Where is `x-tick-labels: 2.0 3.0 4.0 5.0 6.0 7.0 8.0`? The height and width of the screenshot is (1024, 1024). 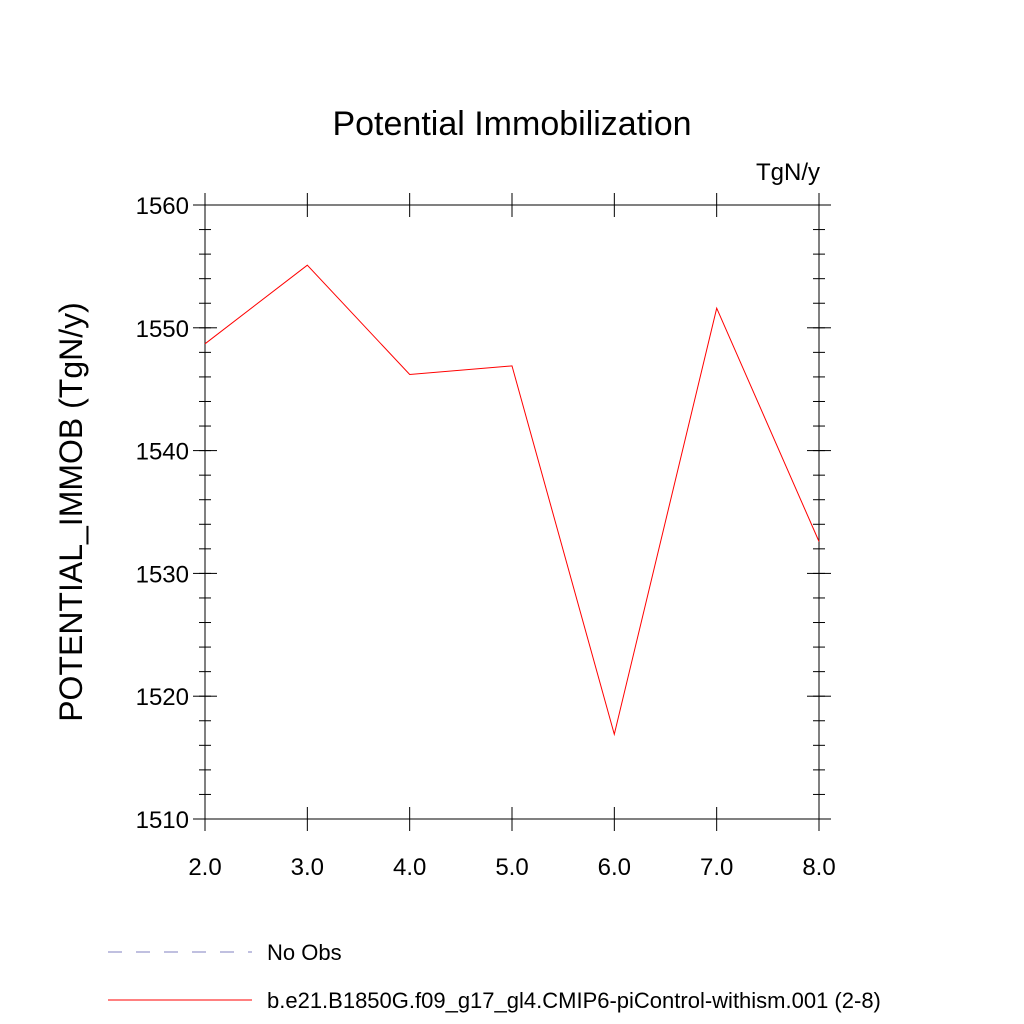
x-tick-labels: 2.0 3.0 4.0 5.0 6.0 7.0 8.0 is located at coordinates (511, 867).